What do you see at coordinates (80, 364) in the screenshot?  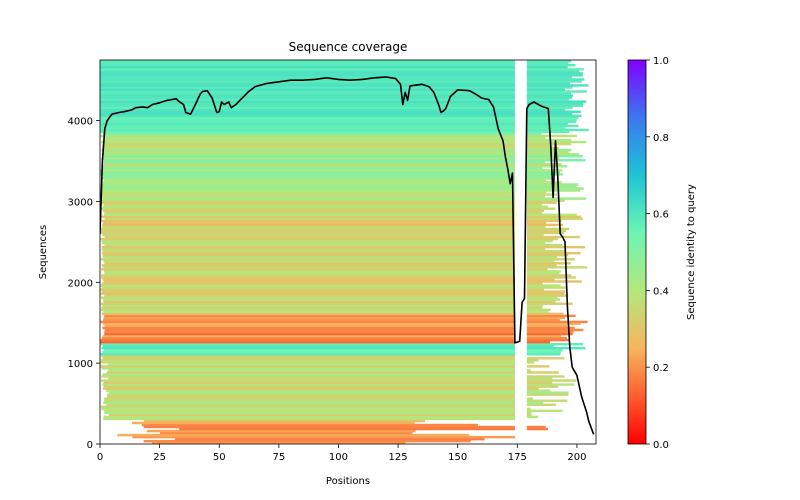 I see `y-tick-label: 1000` at bounding box center [80, 364].